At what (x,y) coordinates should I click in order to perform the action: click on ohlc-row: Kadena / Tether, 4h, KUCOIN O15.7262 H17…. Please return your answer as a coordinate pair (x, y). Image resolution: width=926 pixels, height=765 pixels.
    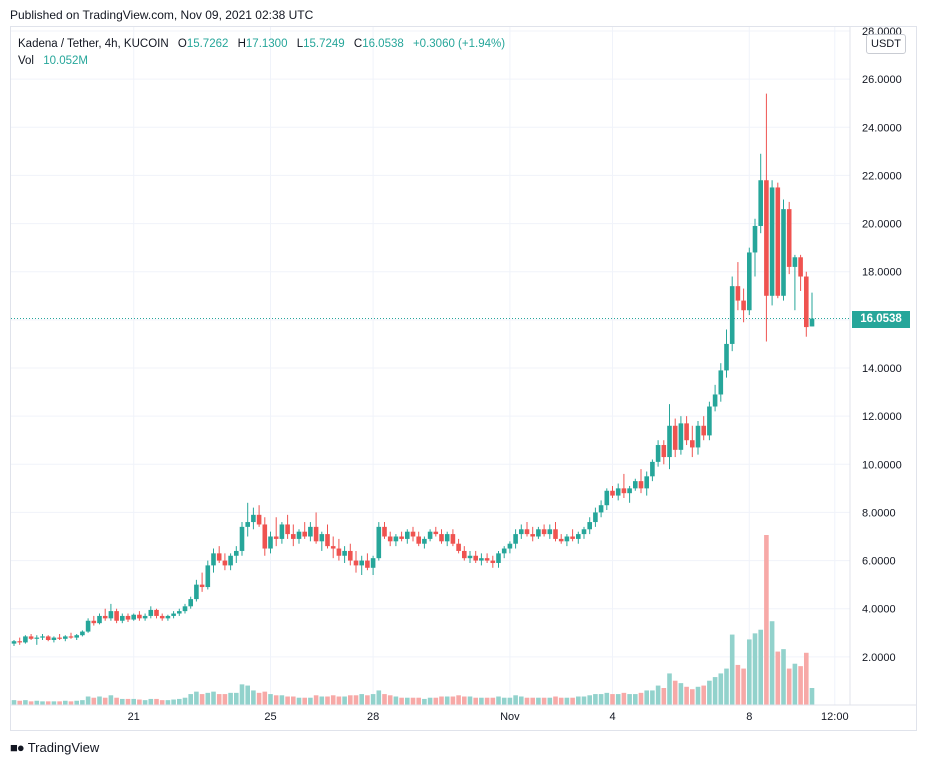
    Looking at the image, I should click on (261, 44).